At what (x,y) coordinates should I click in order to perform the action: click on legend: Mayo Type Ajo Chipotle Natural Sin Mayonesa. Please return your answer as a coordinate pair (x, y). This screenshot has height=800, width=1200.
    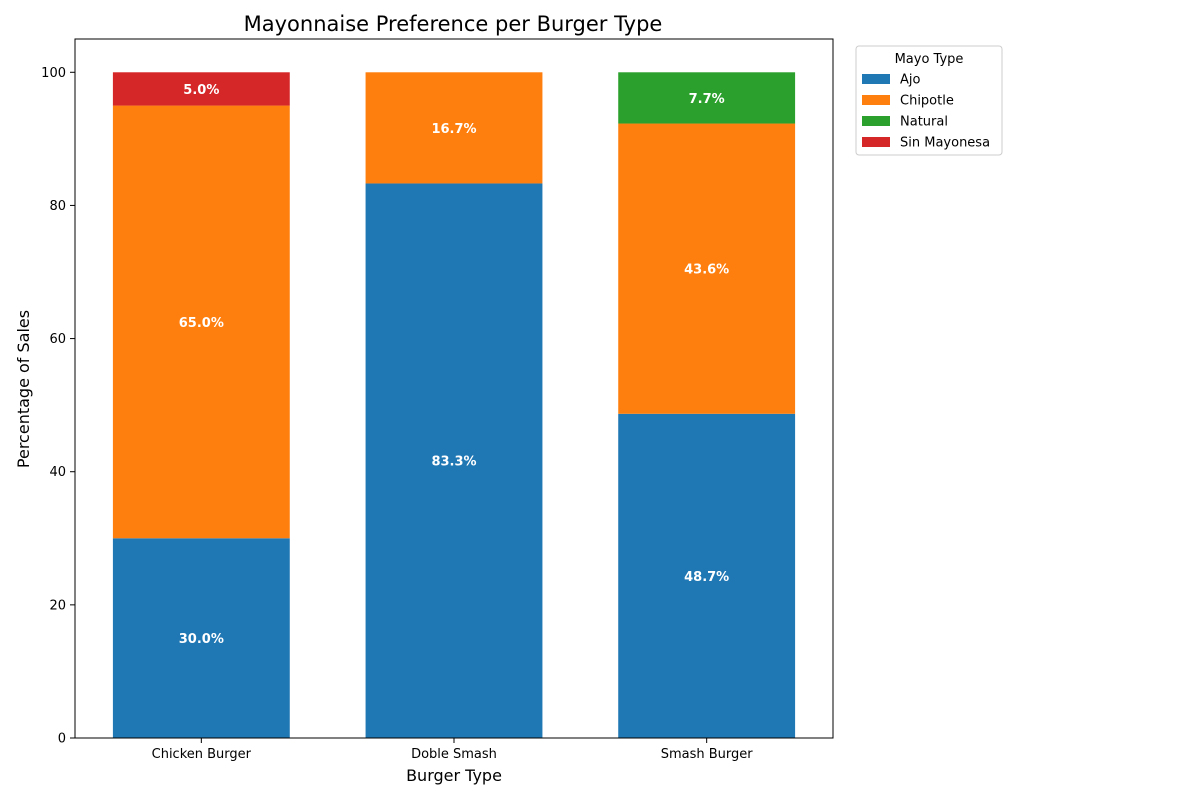
    Looking at the image, I should click on (929, 100).